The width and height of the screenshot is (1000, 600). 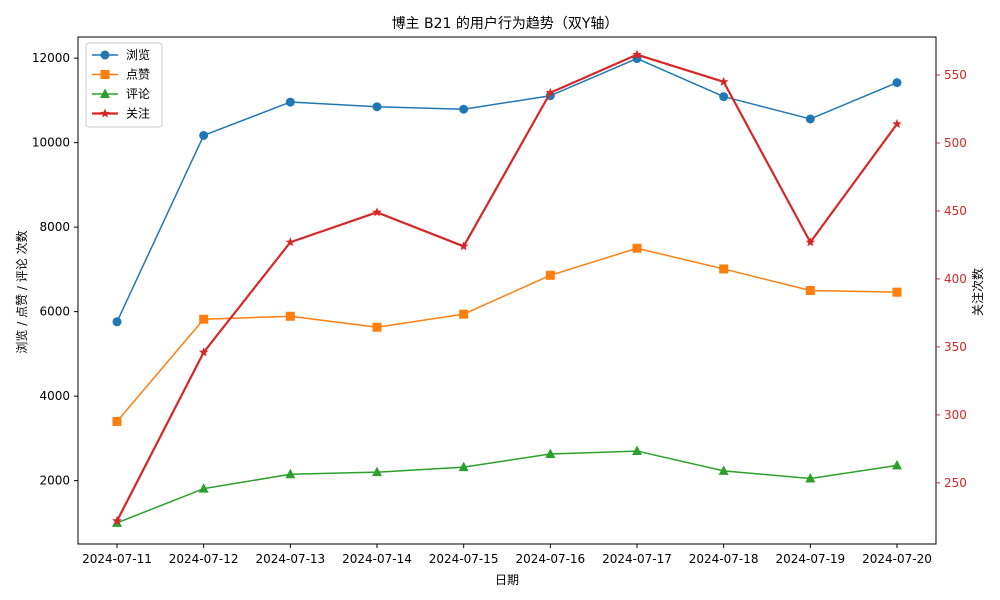 I want to click on y-right-tick-label: 550, so click(x=955, y=75).